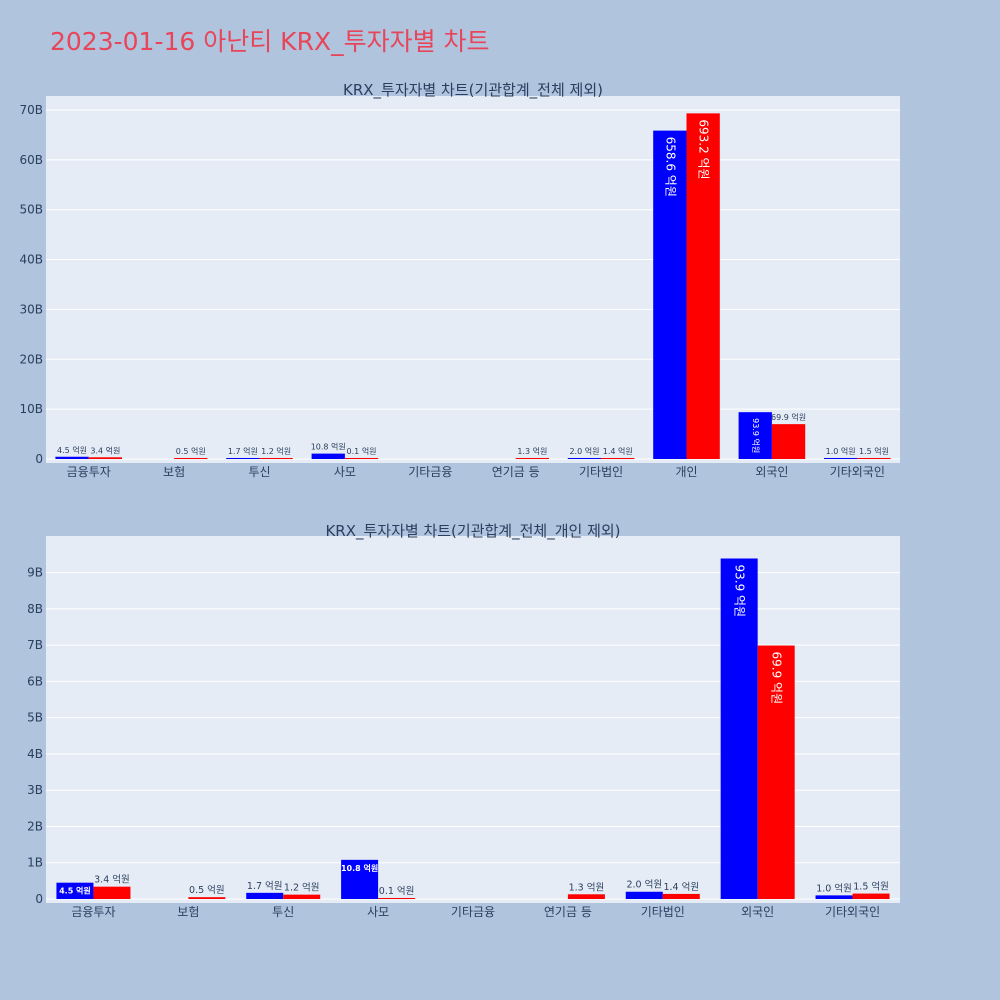  What do you see at coordinates (35, 863) in the screenshot?
I see `y-tick-label: 1B` at bounding box center [35, 863].